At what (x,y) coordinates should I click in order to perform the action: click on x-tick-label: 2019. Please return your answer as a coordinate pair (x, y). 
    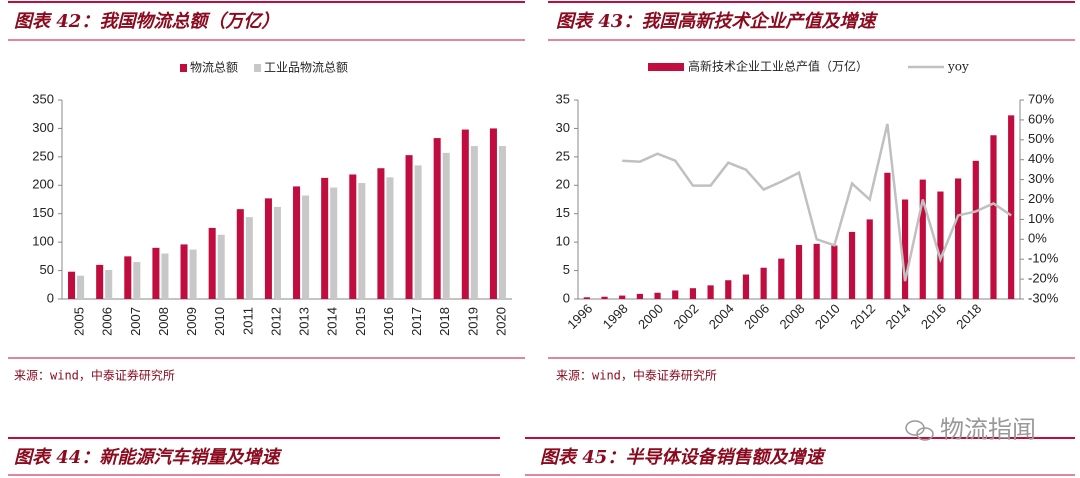
    Looking at the image, I should click on (472, 321).